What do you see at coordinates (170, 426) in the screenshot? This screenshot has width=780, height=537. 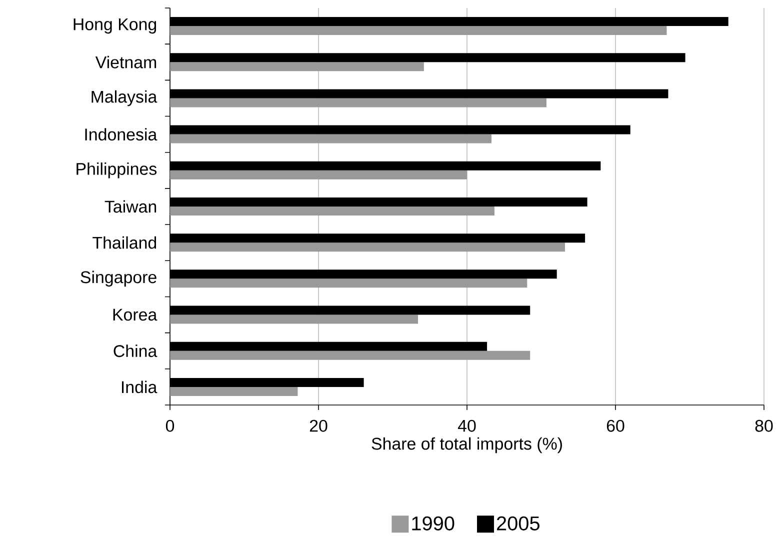 I see `x-tick-label: 0` at bounding box center [170, 426].